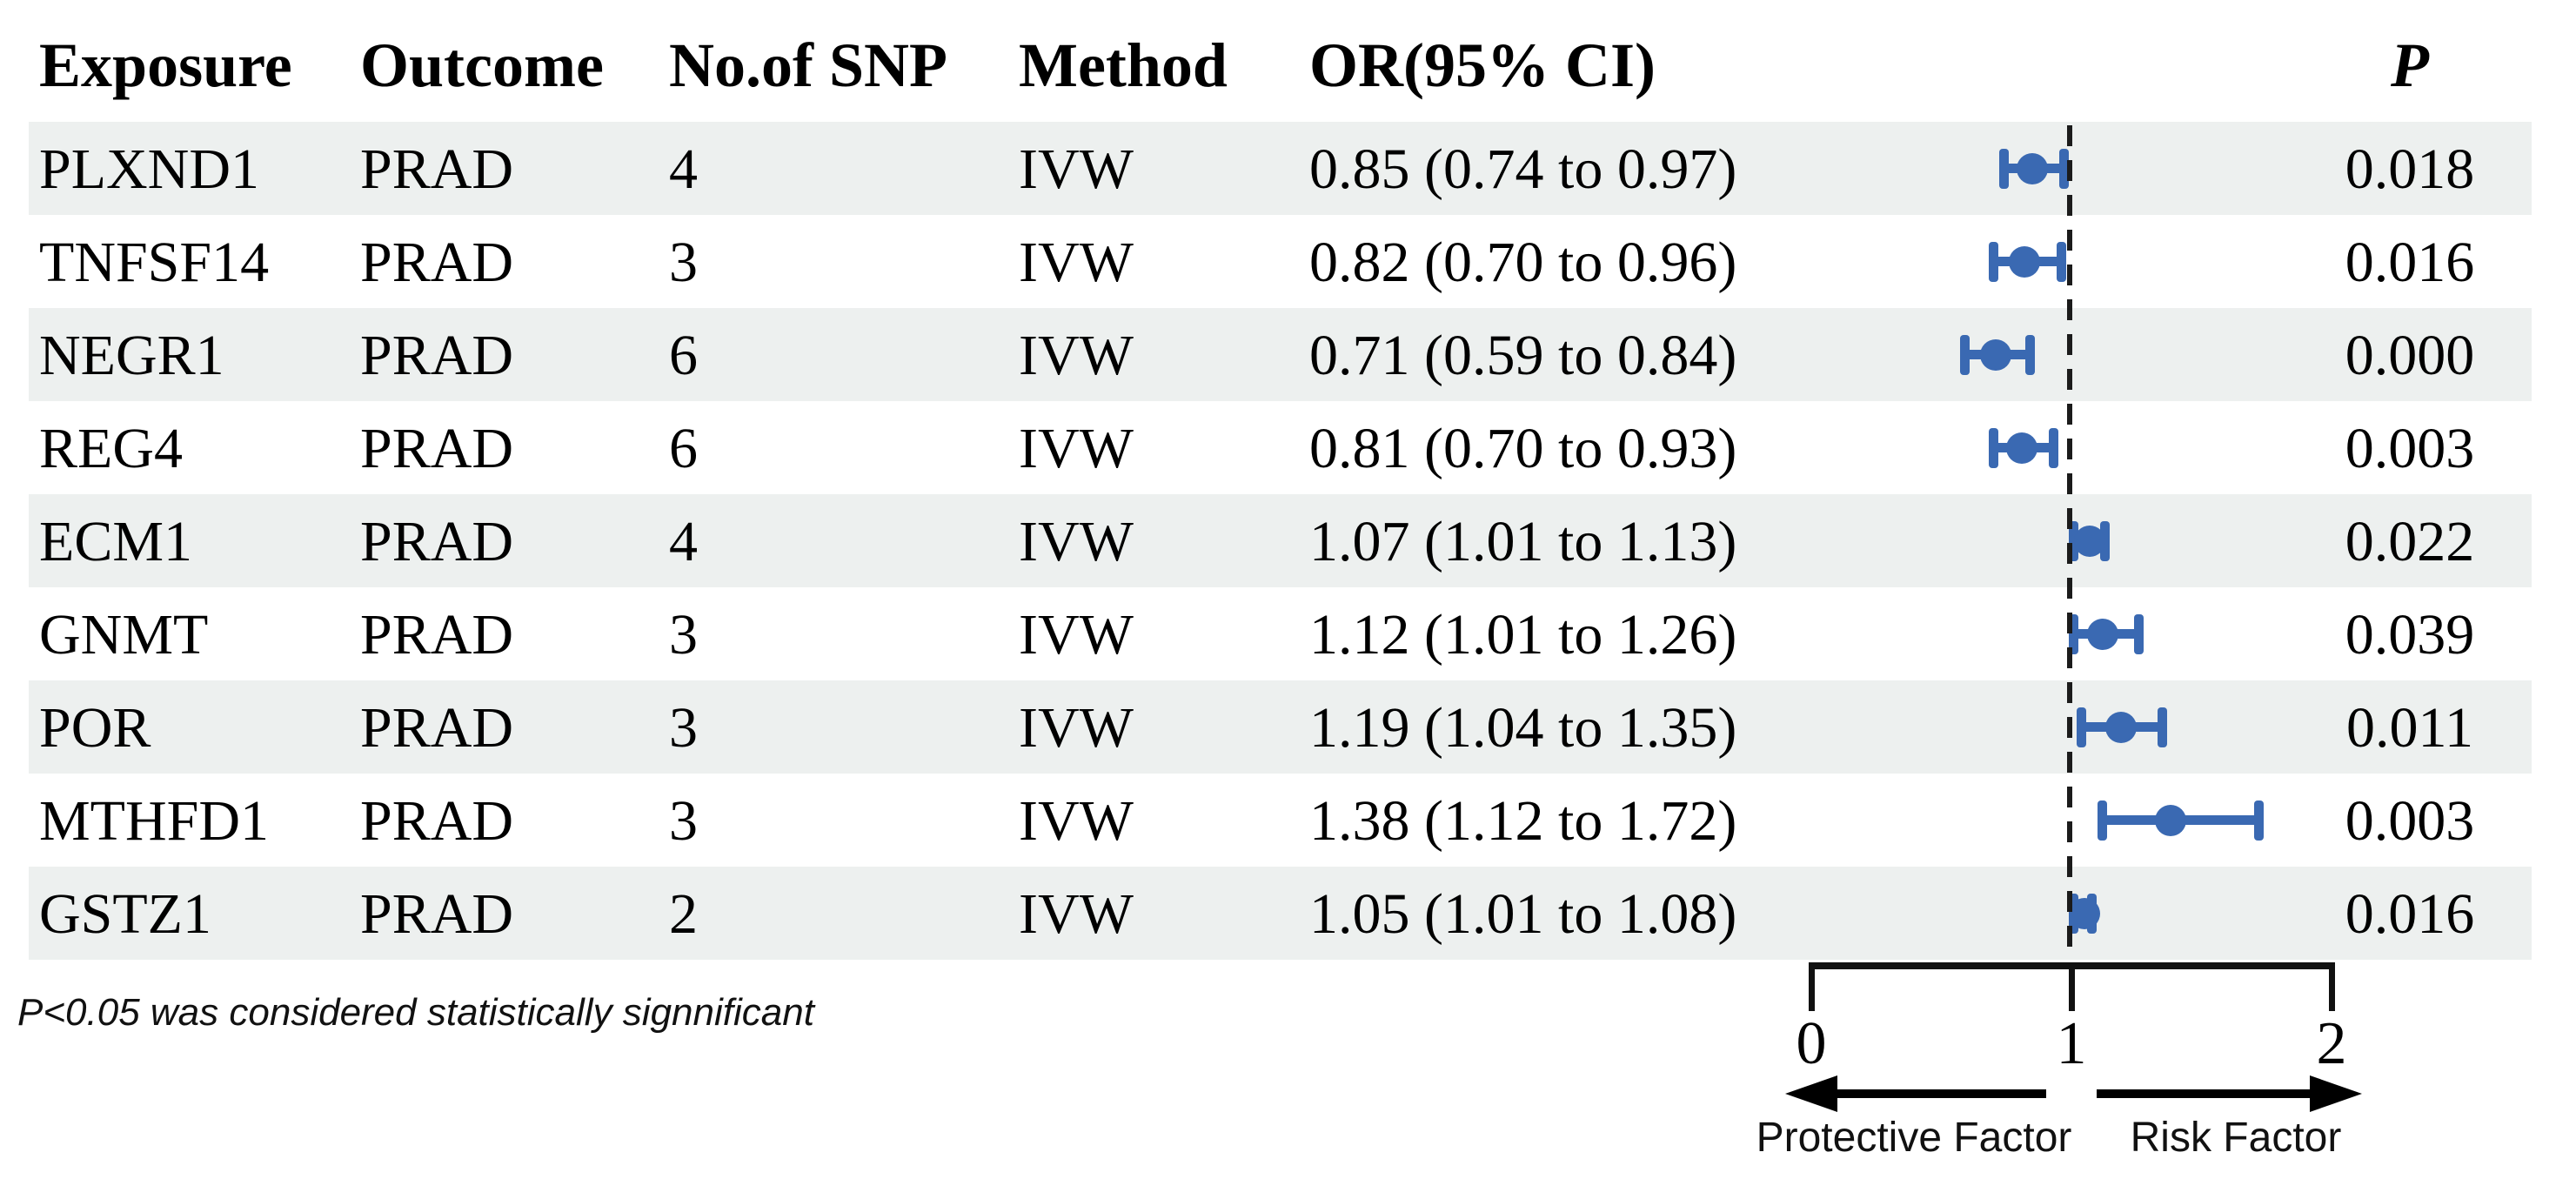 The height and width of the screenshot is (1179, 2576). Describe the element at coordinates (2409, 728) in the screenshot. I see `cell-p-value: 0.011` at that location.